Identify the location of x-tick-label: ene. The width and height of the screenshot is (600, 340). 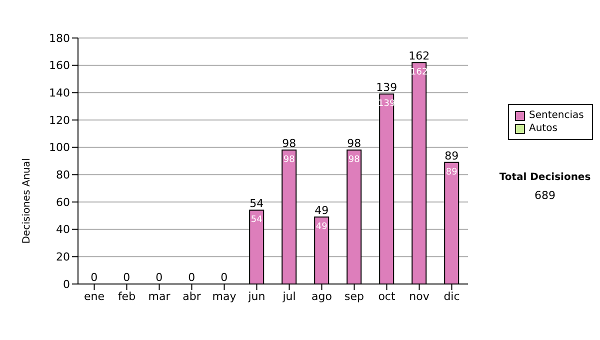
(94, 296).